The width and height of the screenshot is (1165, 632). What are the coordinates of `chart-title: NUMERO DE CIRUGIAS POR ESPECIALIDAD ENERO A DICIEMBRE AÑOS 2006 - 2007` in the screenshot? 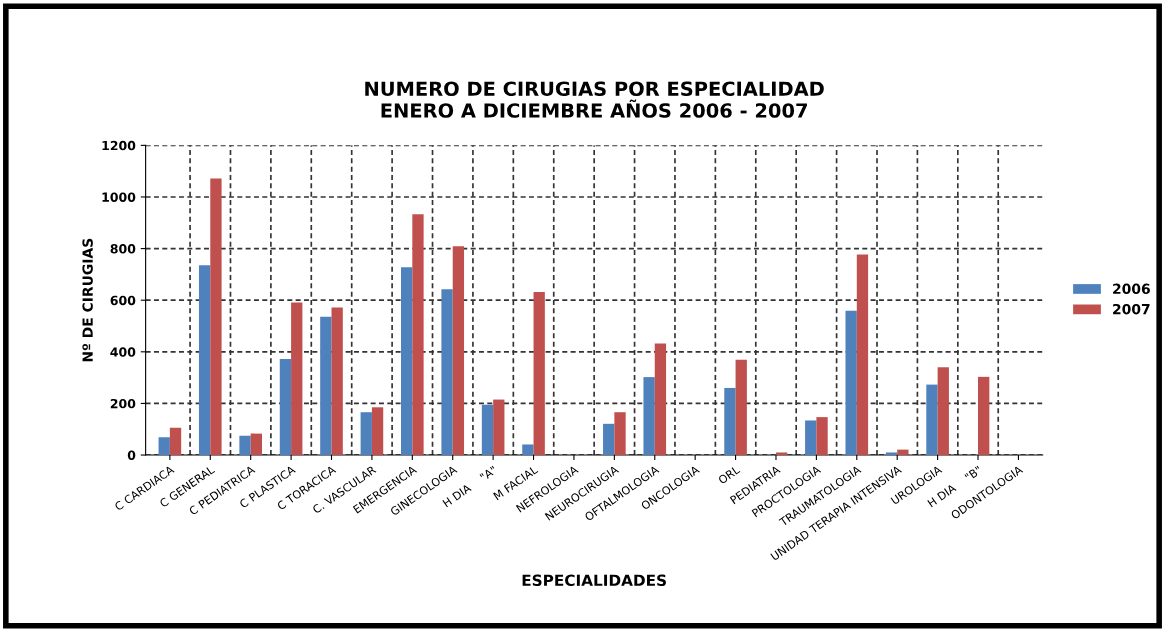 It's located at (594, 99).